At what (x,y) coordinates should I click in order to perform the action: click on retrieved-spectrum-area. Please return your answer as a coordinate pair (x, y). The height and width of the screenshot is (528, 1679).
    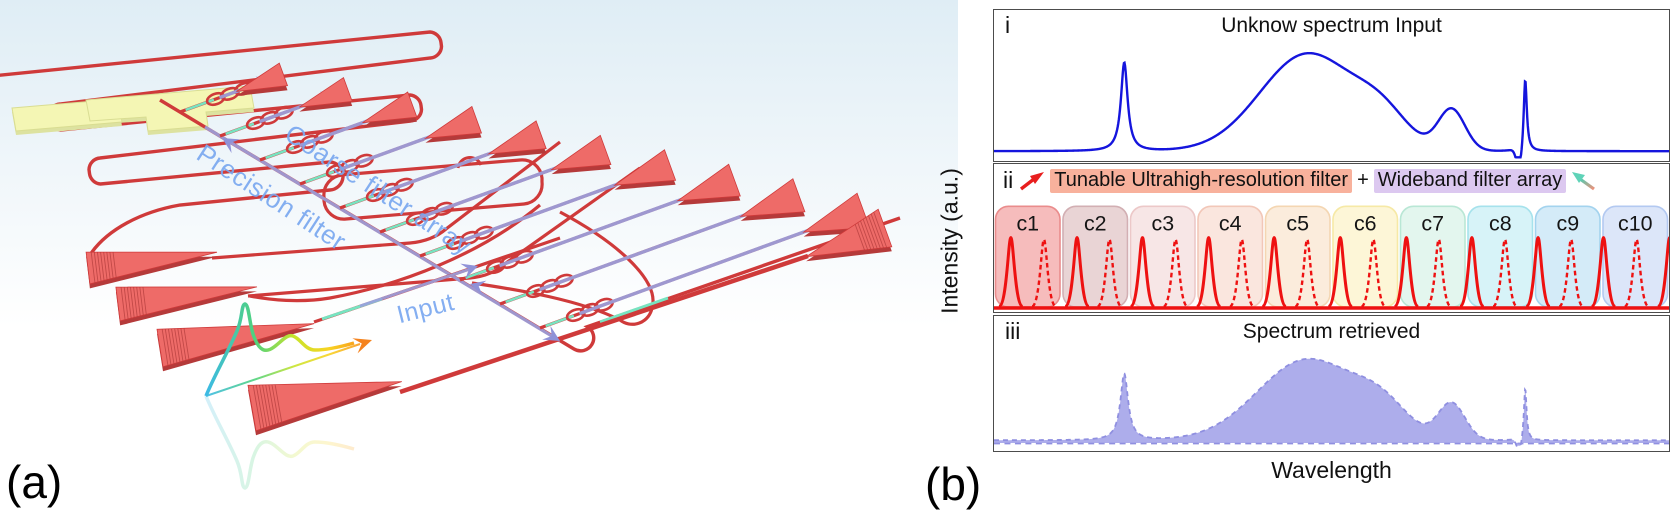
    Looking at the image, I should click on (1331, 402).